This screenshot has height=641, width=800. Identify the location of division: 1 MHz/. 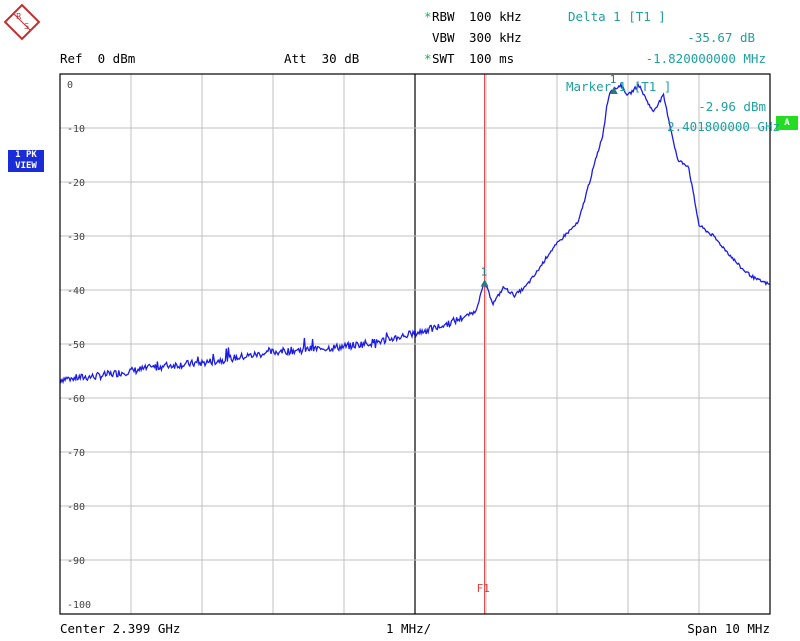
(409, 628).